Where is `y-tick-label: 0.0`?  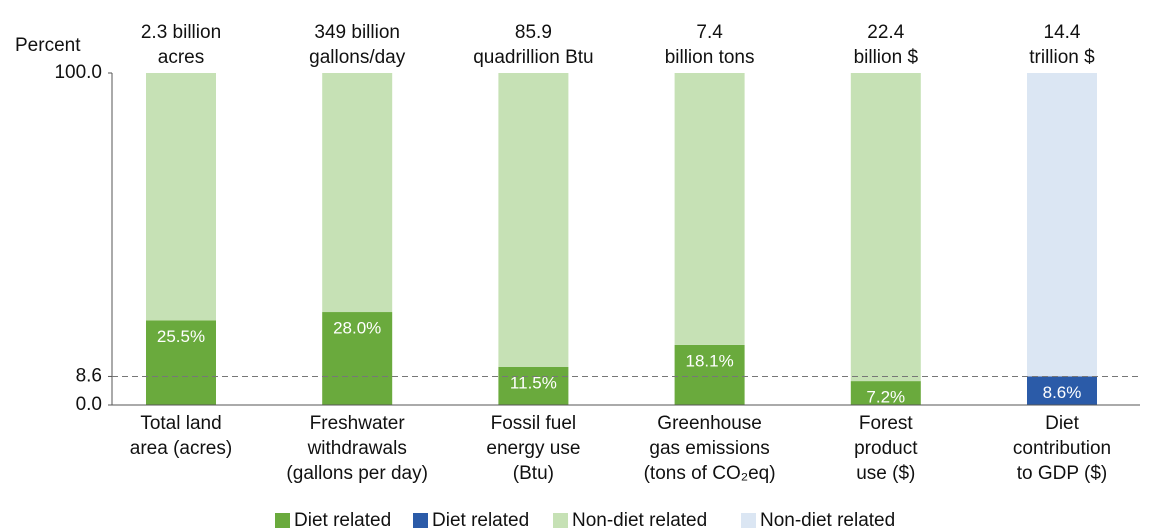 y-tick-label: 0.0 is located at coordinates (89, 404).